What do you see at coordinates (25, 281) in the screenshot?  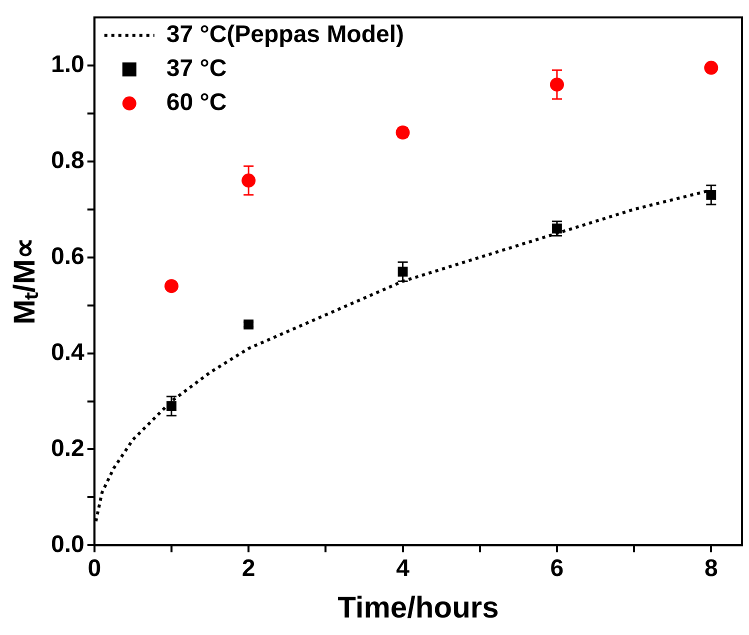 I see `y-axis-title: Mₜ/M∝` at bounding box center [25, 281].